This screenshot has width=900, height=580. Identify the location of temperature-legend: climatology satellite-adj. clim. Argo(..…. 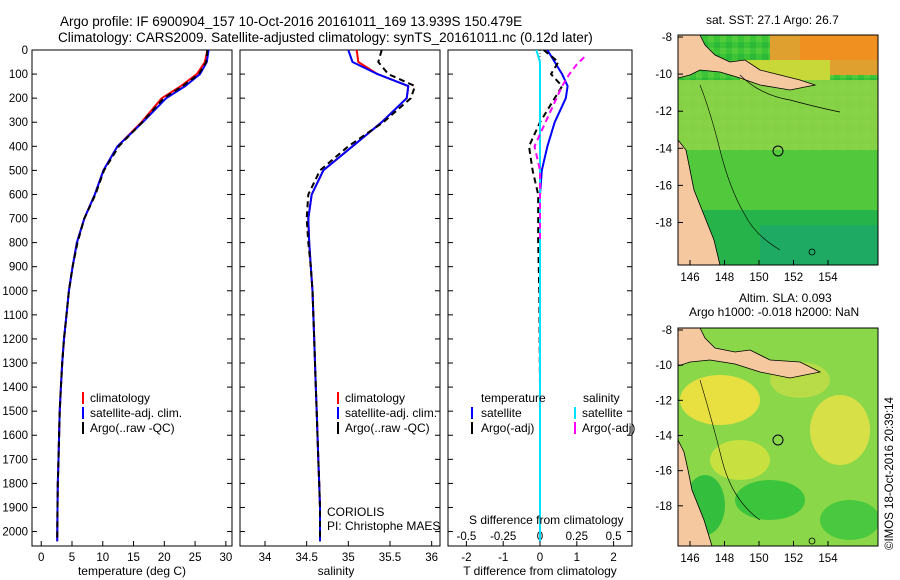
(132, 413).